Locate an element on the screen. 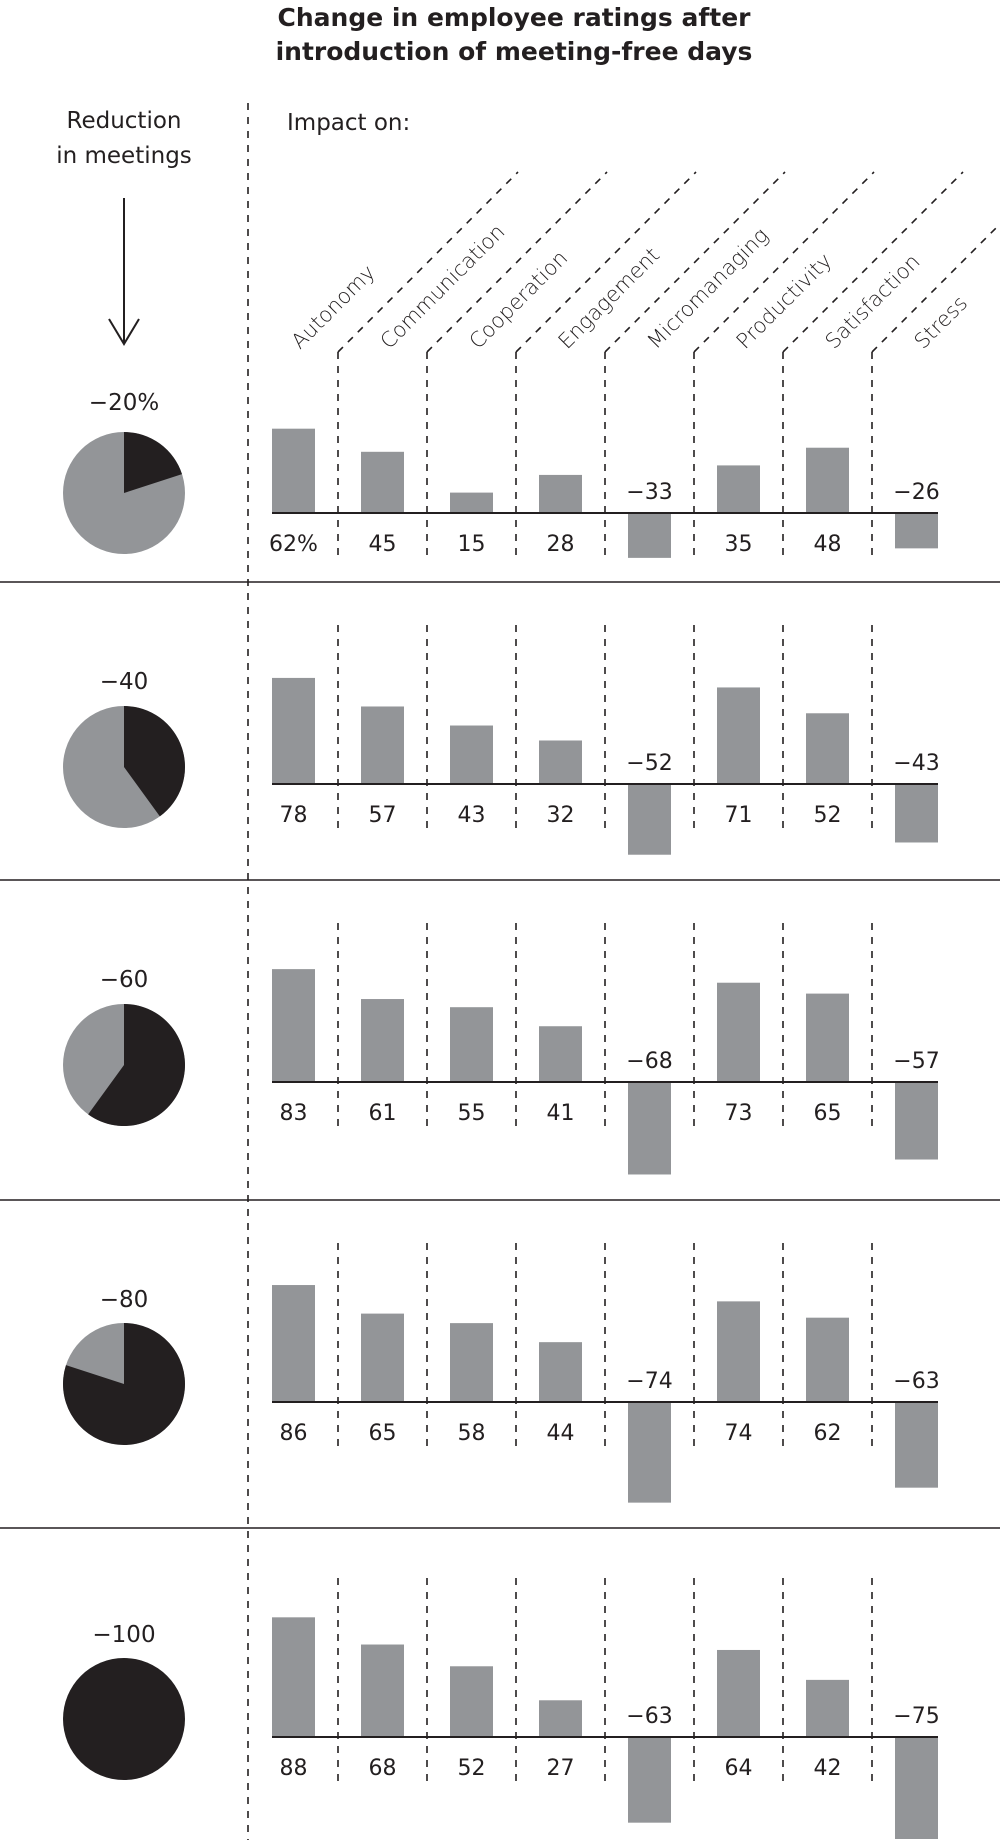  value-label: 42 is located at coordinates (828, 1768).